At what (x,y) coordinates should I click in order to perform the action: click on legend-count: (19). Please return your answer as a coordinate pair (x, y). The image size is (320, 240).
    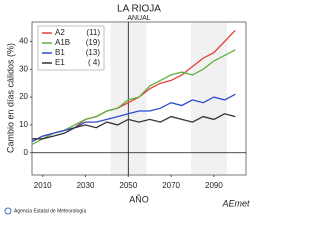
    Looking at the image, I should click on (93, 42).